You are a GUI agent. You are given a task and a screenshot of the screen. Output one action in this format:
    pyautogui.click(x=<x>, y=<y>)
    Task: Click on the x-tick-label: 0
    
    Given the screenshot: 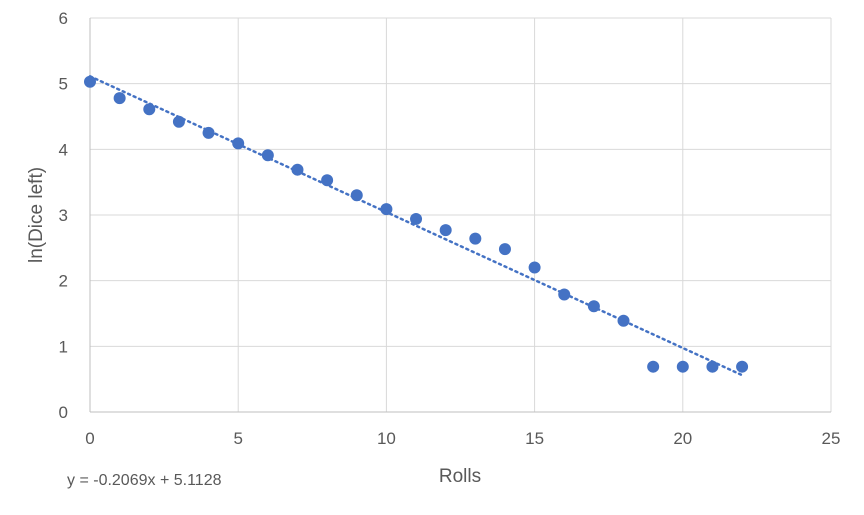 What is the action you would take?
    pyautogui.click(x=89, y=438)
    